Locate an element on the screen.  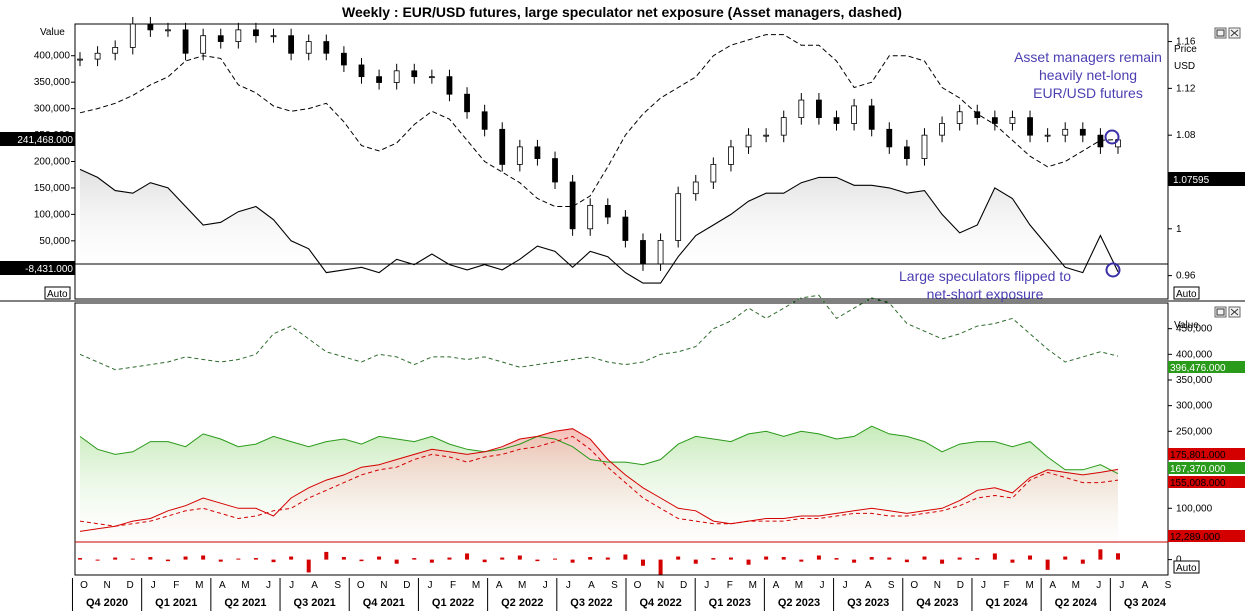
bottom-right-axis-label: Value is located at coordinates (1186, 325).